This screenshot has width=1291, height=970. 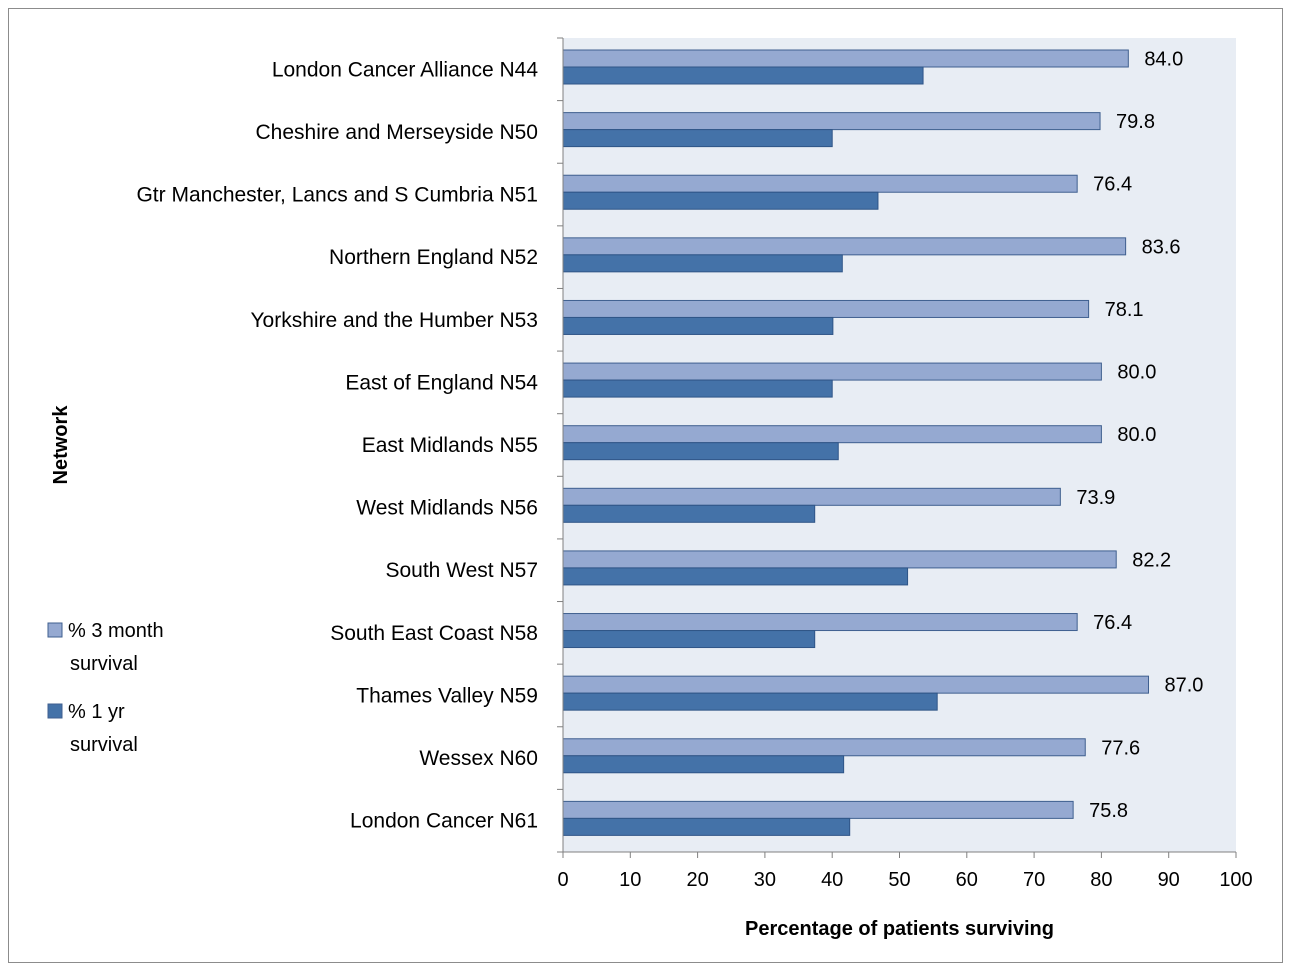 What do you see at coordinates (1163, 60) in the screenshot?
I see `data-label: 84.0` at bounding box center [1163, 60].